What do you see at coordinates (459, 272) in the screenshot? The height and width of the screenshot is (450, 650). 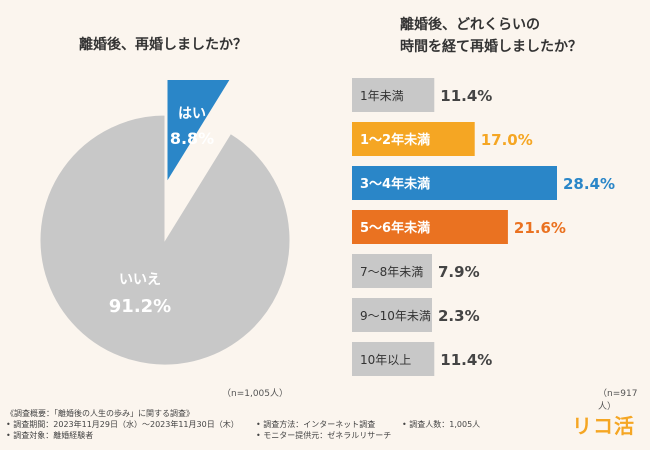 I see `bar-value-label-5: 7.9%` at bounding box center [459, 272].